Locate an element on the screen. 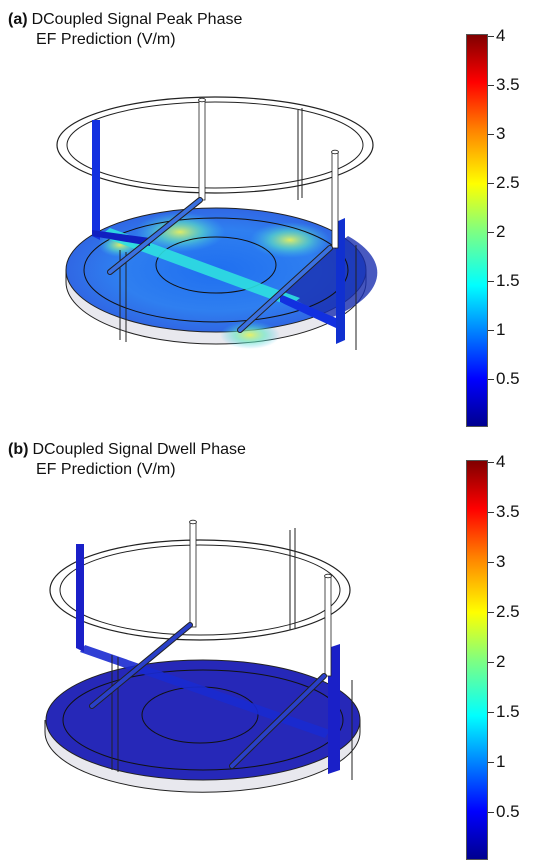 Image resolution: width=537 pixels, height=866 pixels. field-disk is located at coordinates (203, 720).